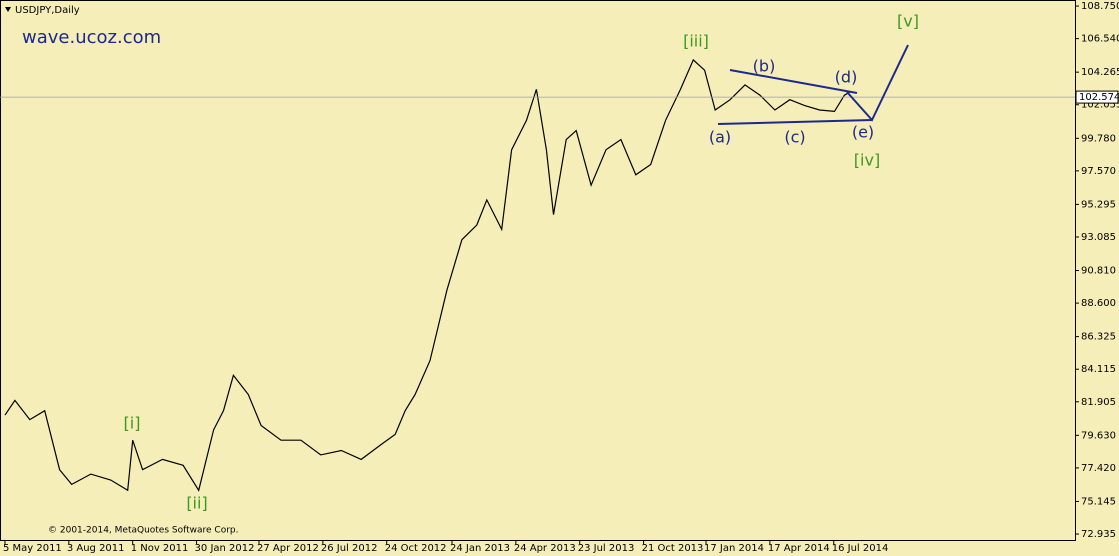 Image resolution: width=1119 pixels, height=556 pixels. What do you see at coordinates (1098, 138) in the screenshot?
I see `y-tick-label: 99.780` at bounding box center [1098, 138].